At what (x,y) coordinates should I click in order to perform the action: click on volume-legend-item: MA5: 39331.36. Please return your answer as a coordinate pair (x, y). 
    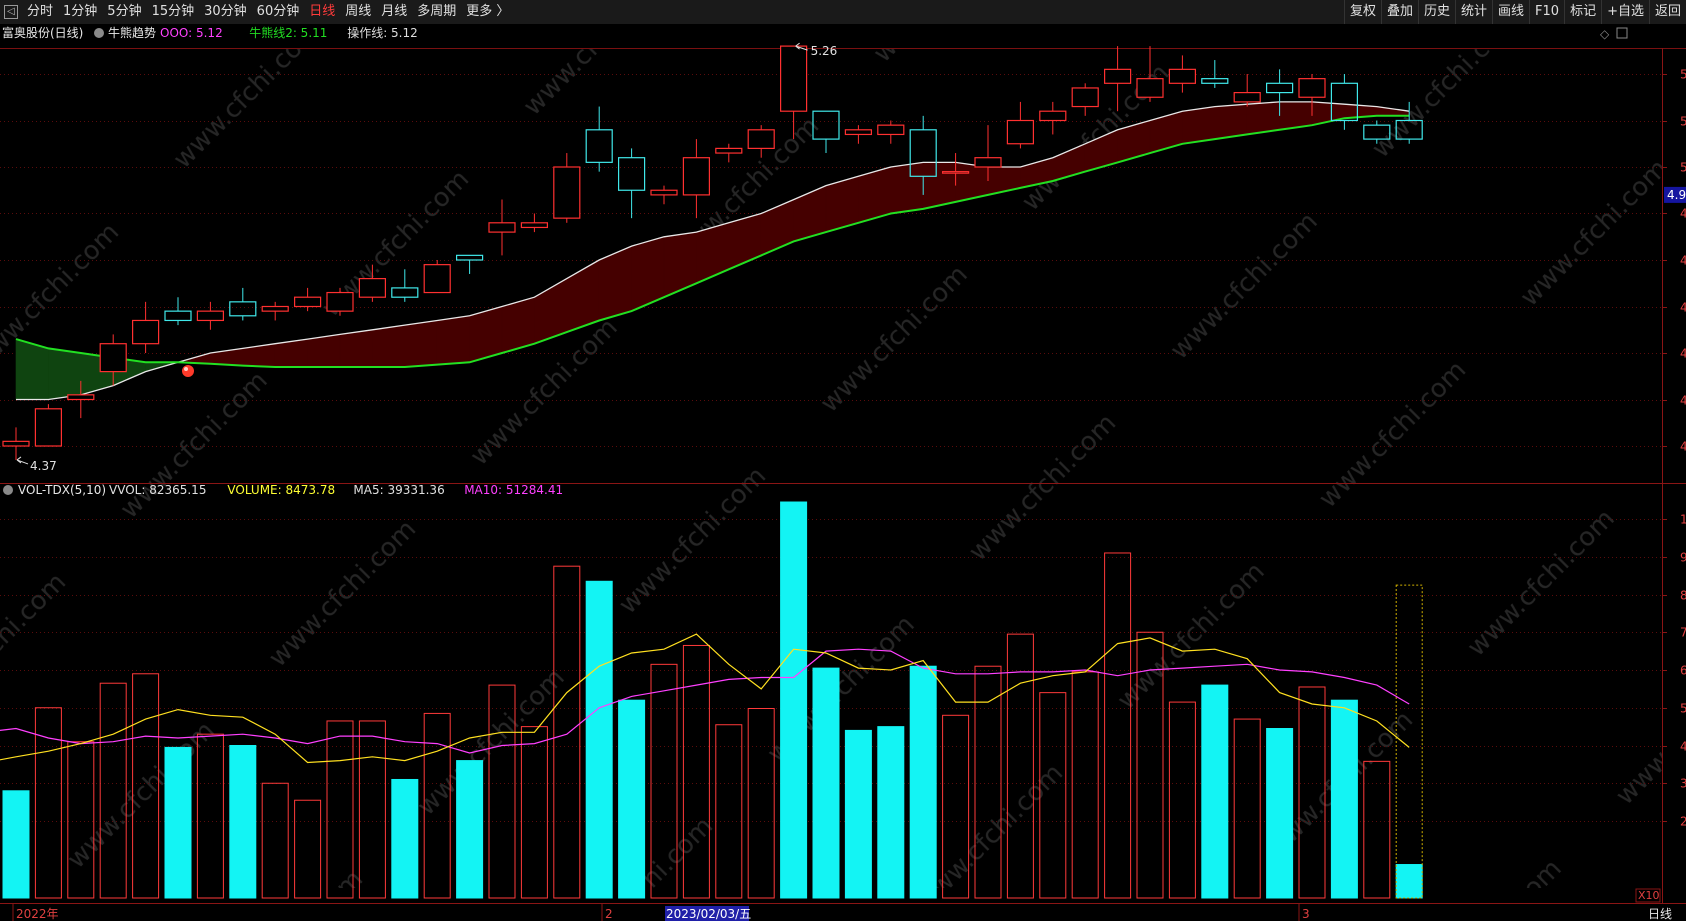
    Looking at the image, I should click on (398, 490).